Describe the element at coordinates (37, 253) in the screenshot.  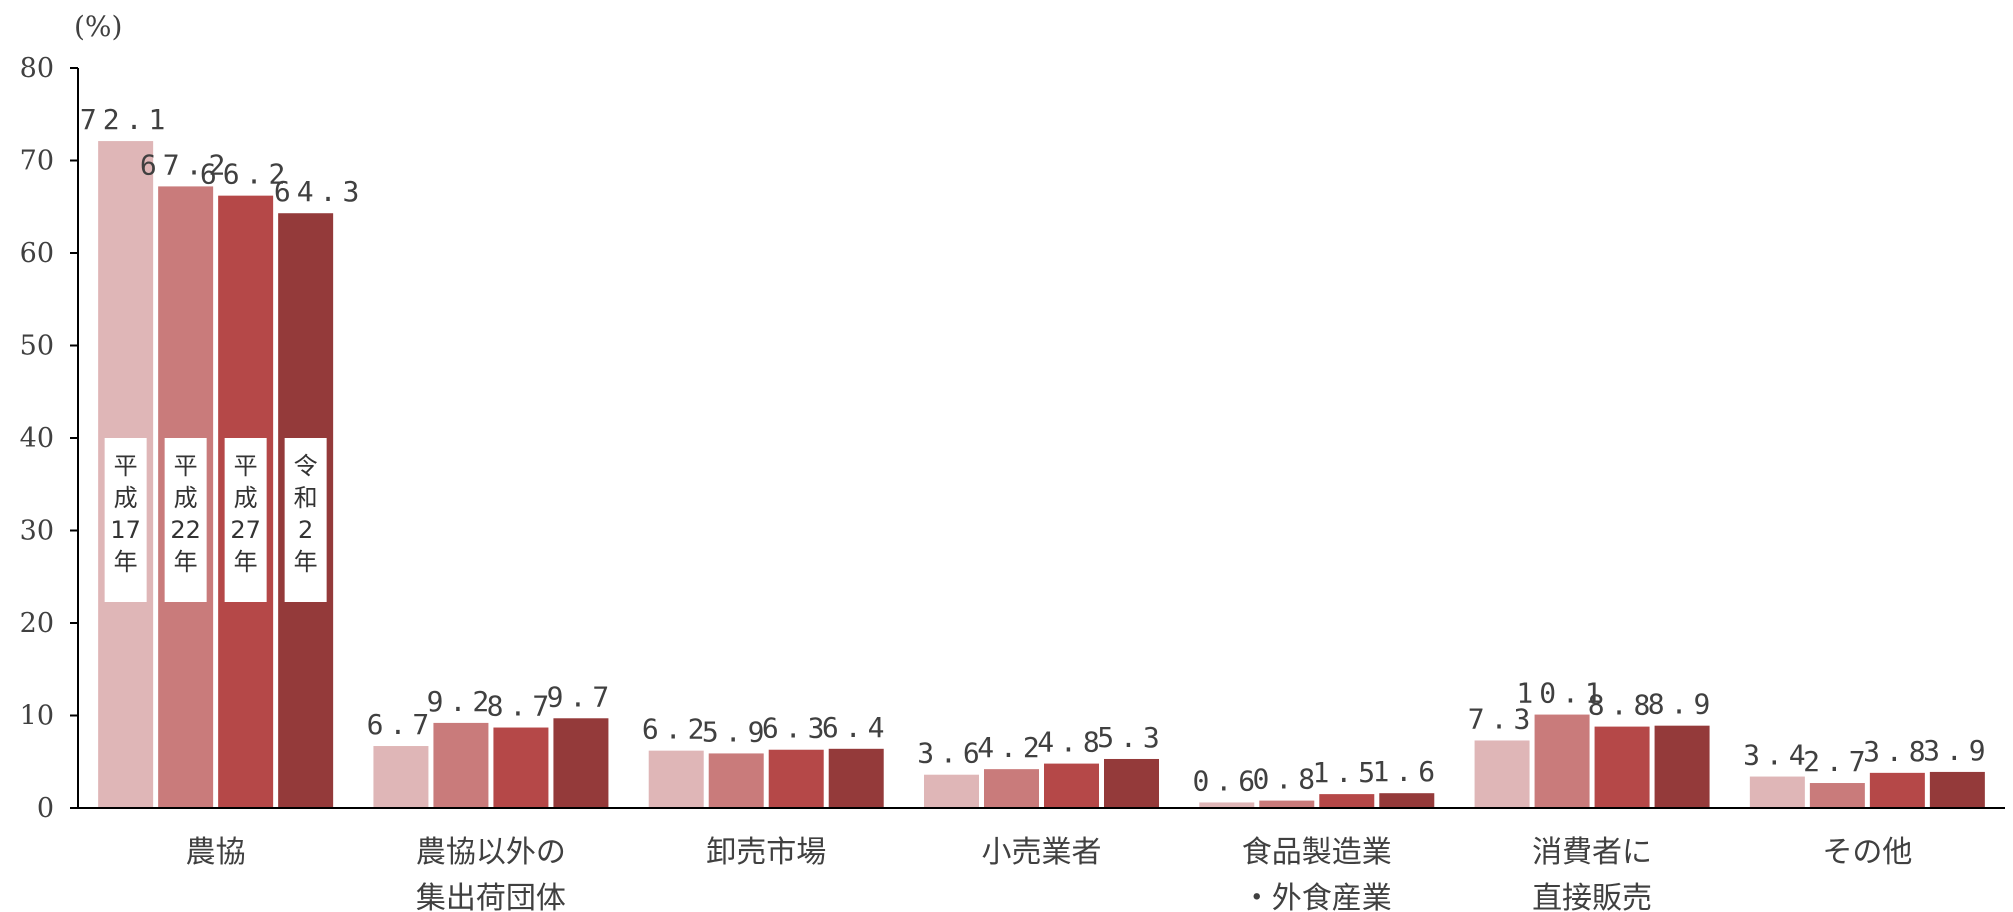
I see `y-tick-label-60: 60` at that location.